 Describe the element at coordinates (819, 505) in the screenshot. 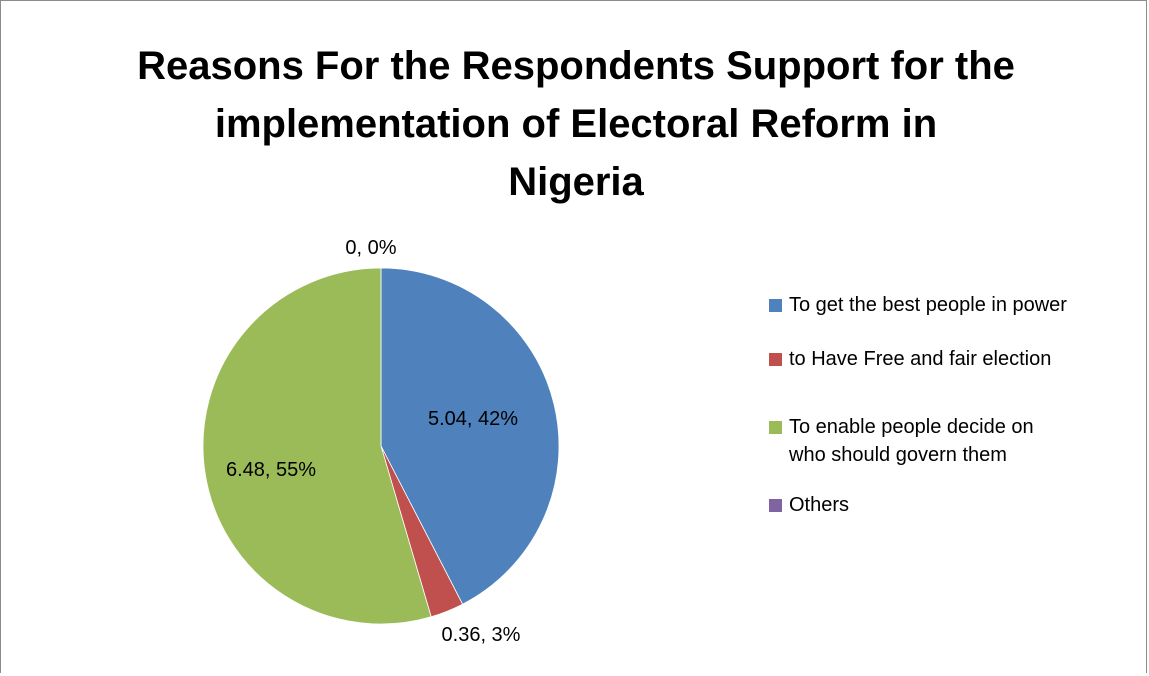

I see `legend-label: Others` at that location.